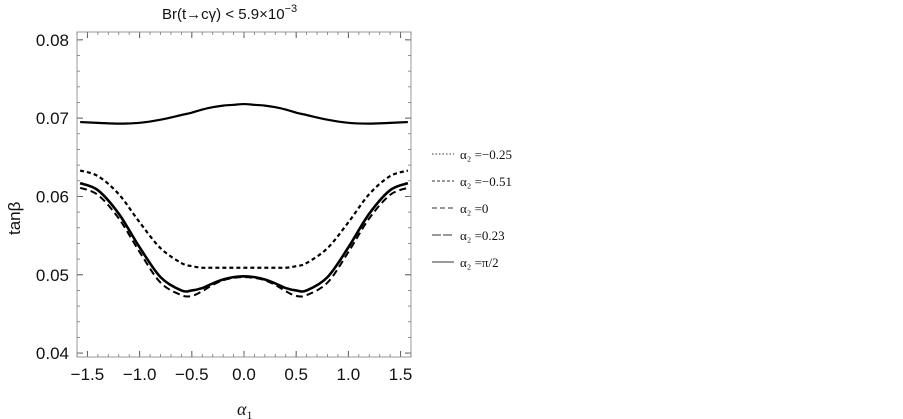 The image size is (903, 419). What do you see at coordinates (486, 181) in the screenshot?
I see `legend-label: α₂ =−0.51` at bounding box center [486, 181].